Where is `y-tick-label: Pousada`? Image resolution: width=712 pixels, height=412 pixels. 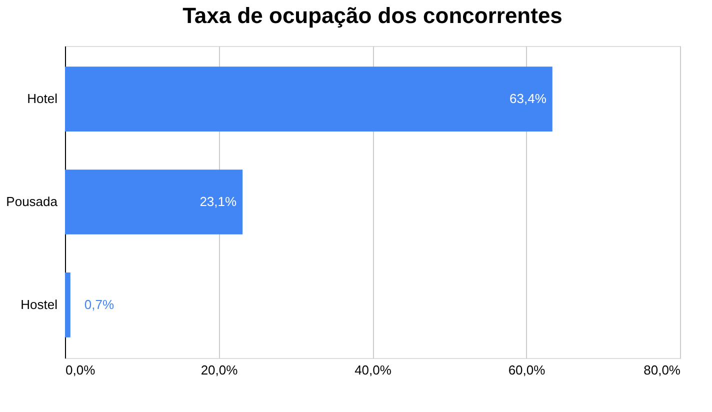 y-tick-label: Pousada is located at coordinates (32, 201).